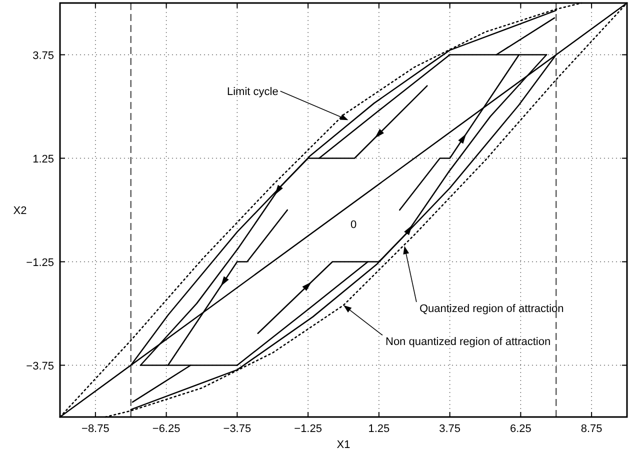 The image size is (639, 454). Describe the element at coordinates (252, 92) in the screenshot. I see `annotation: Limit cycle` at that location.